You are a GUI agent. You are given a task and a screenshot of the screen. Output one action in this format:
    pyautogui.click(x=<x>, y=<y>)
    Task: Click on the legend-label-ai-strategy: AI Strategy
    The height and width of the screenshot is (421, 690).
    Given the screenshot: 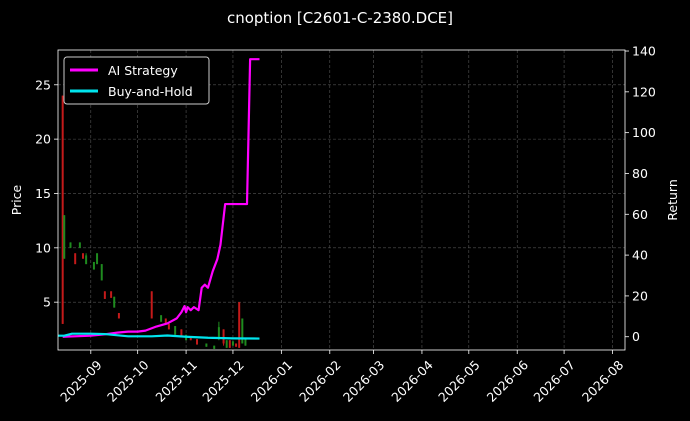 What is the action you would take?
    pyautogui.click(x=143, y=70)
    